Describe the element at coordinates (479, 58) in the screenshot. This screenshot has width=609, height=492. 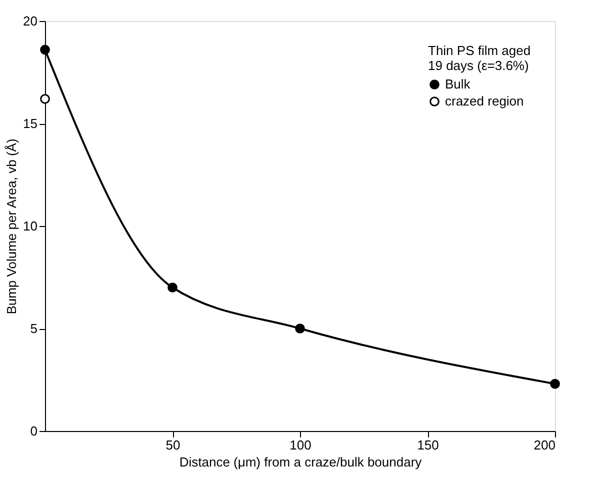
I see `legend-title: Thin PS film aged 19 days (ε=3.6%)` at that location.